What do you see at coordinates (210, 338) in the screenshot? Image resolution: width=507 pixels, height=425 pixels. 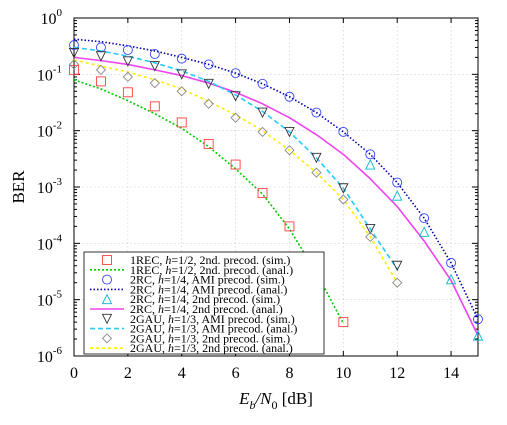 I see `legend-entry: 2GAU, h=1/3, 2nd precod. (sim.)` at bounding box center [210, 338].